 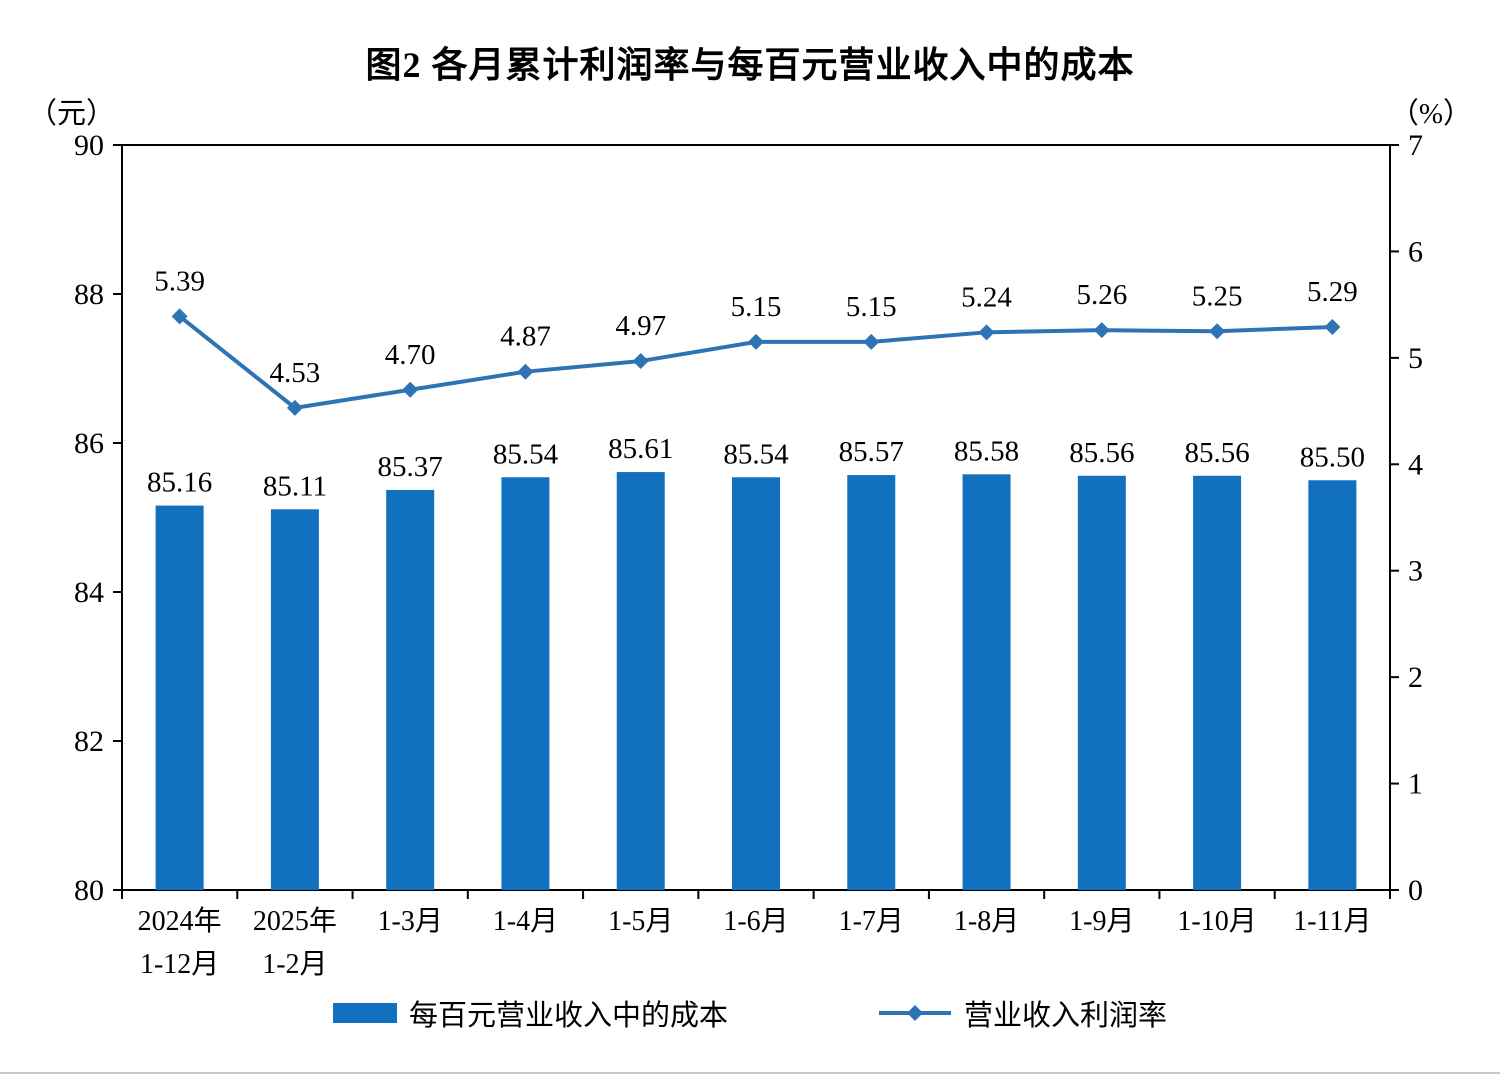 What do you see at coordinates (295, 373) in the screenshot?
I see `line-value-label: 4.53` at bounding box center [295, 373].